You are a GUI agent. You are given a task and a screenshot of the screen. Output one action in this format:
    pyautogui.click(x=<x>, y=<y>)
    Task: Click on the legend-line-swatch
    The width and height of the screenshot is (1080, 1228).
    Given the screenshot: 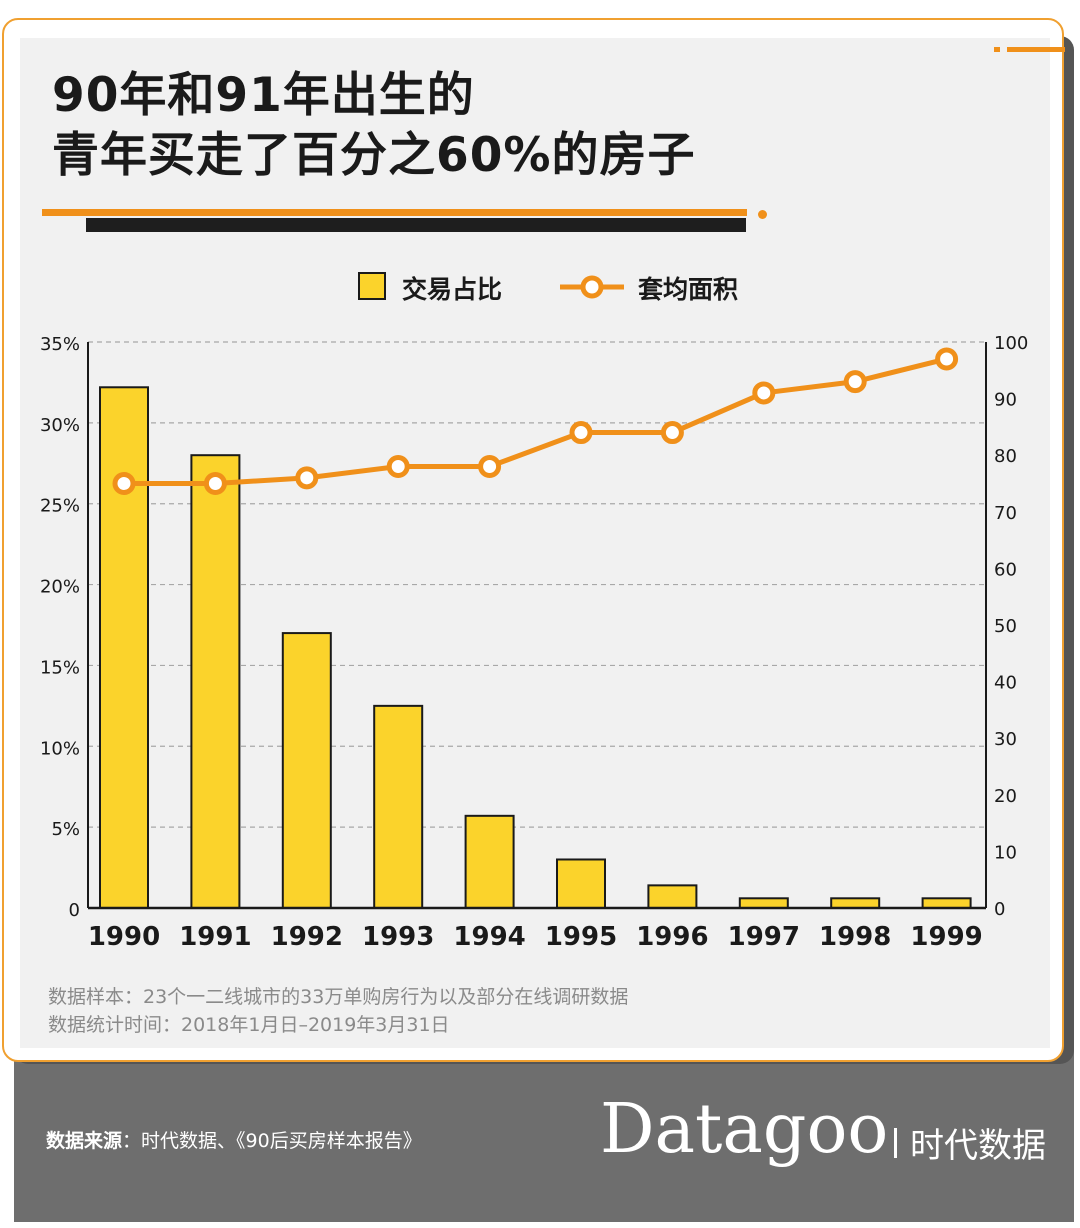 What is the action you would take?
    pyautogui.click(x=592, y=287)
    